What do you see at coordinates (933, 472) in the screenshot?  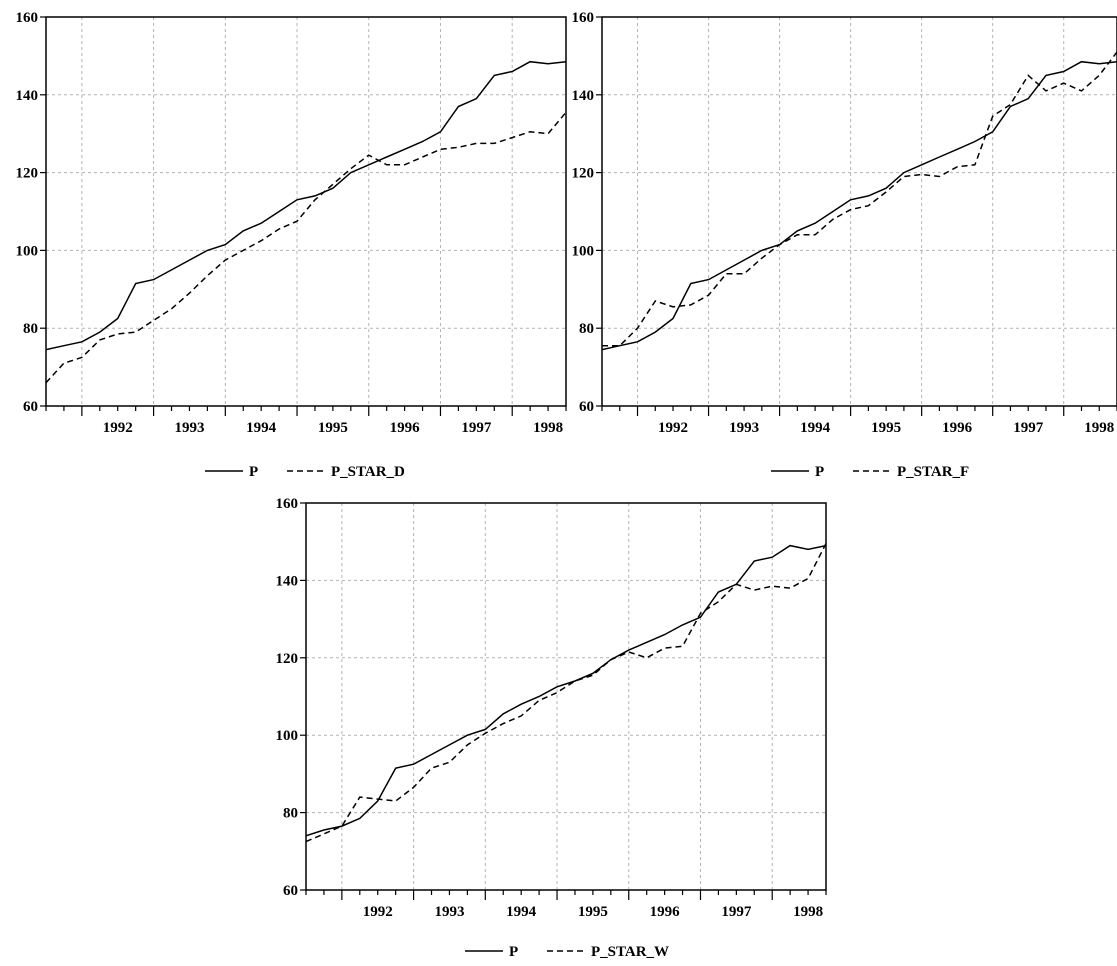 I see `legend-label: P_STAR_F` at bounding box center [933, 472].